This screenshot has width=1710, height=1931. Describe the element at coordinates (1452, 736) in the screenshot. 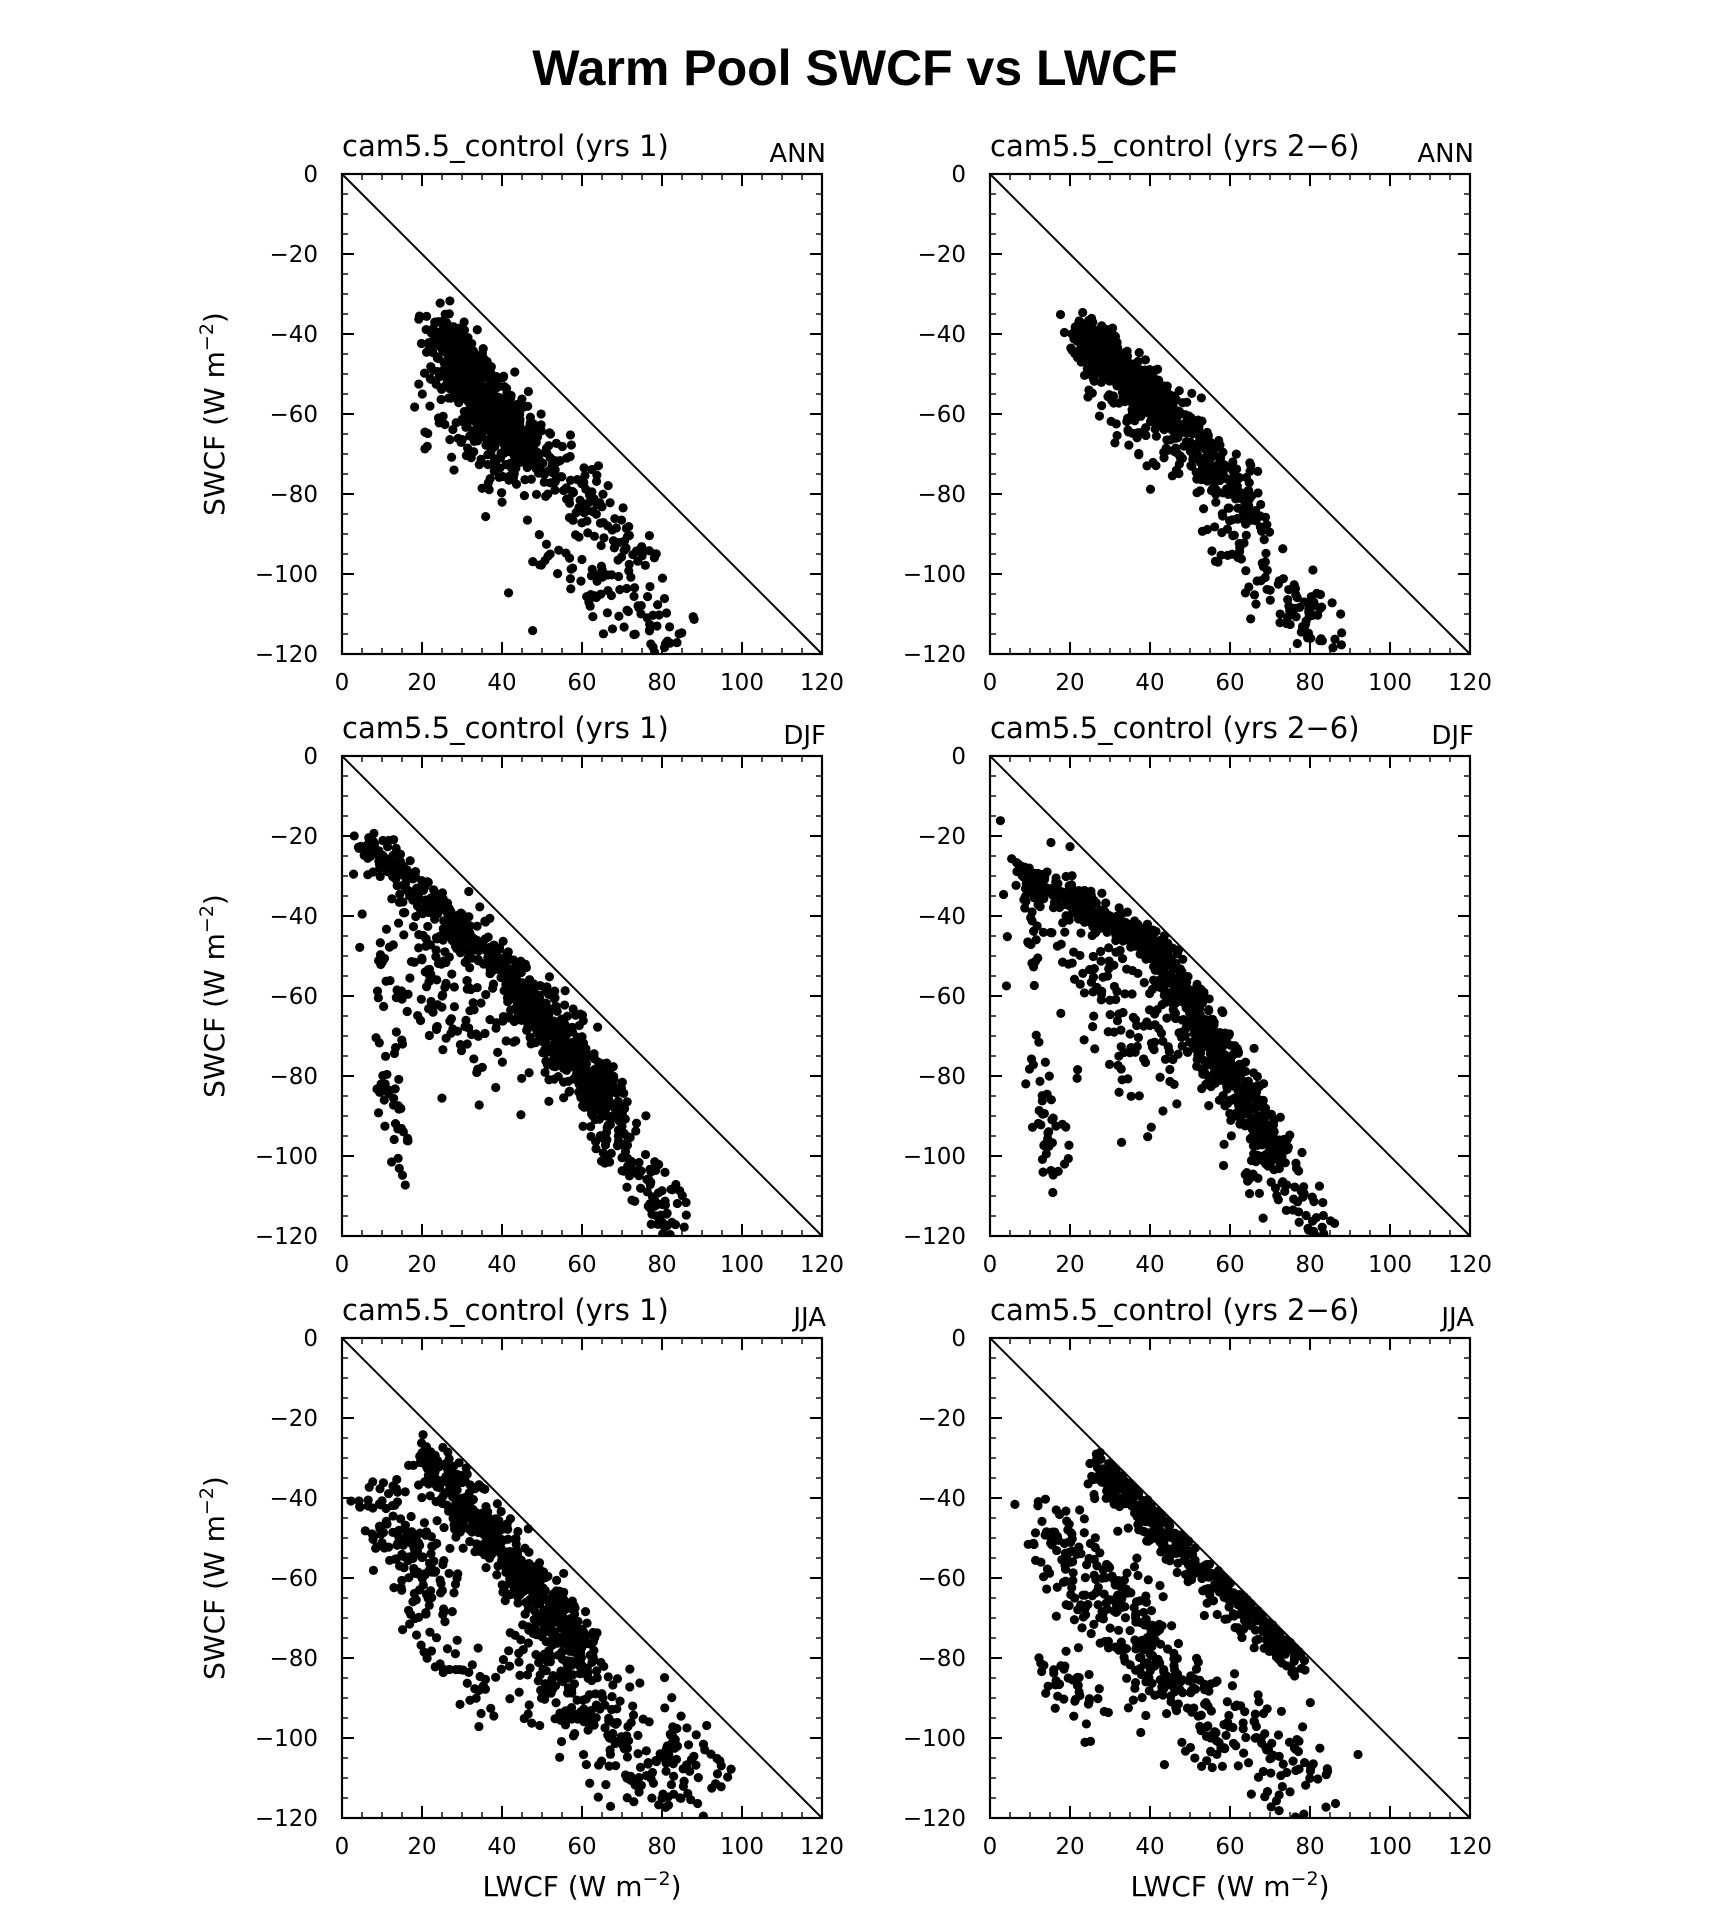

I see `season-label: DJF` at that location.